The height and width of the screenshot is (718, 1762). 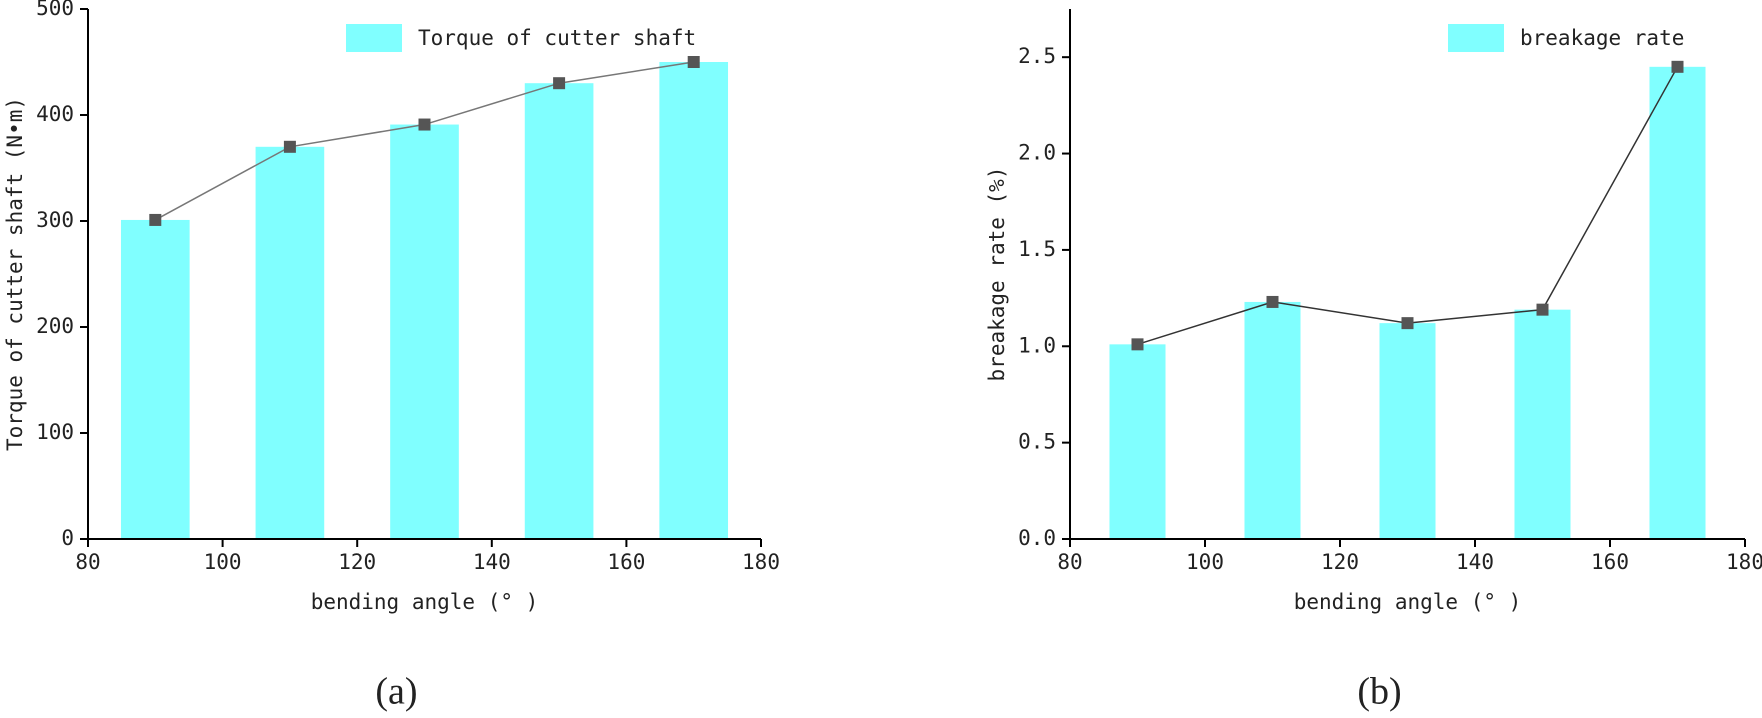 I want to click on caption: (a), so click(x=396, y=692).